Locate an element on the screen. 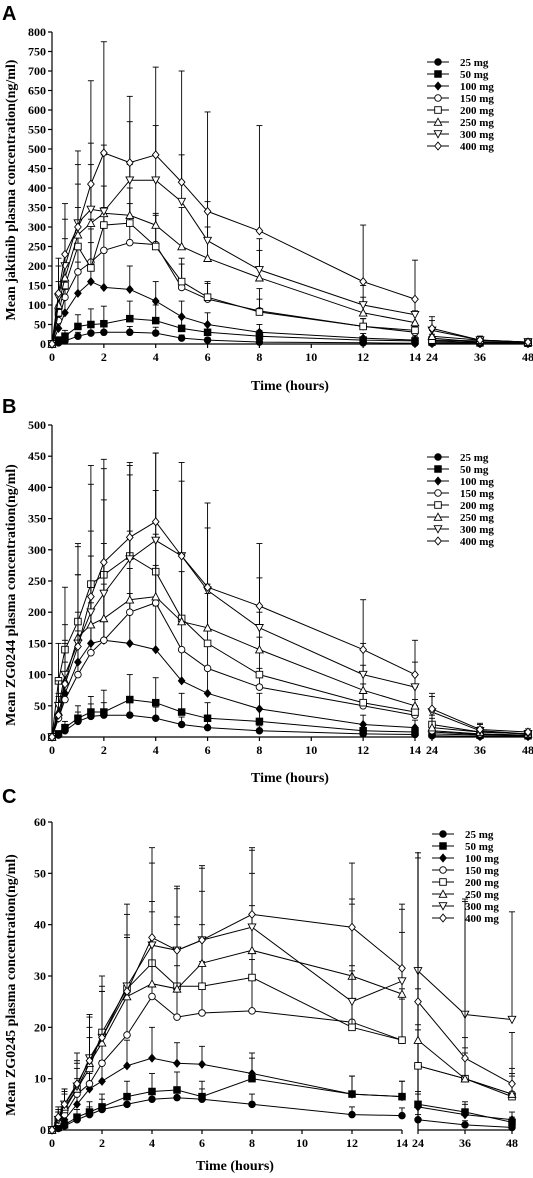  y-tick-label: 250 is located at coordinates (37, 581).